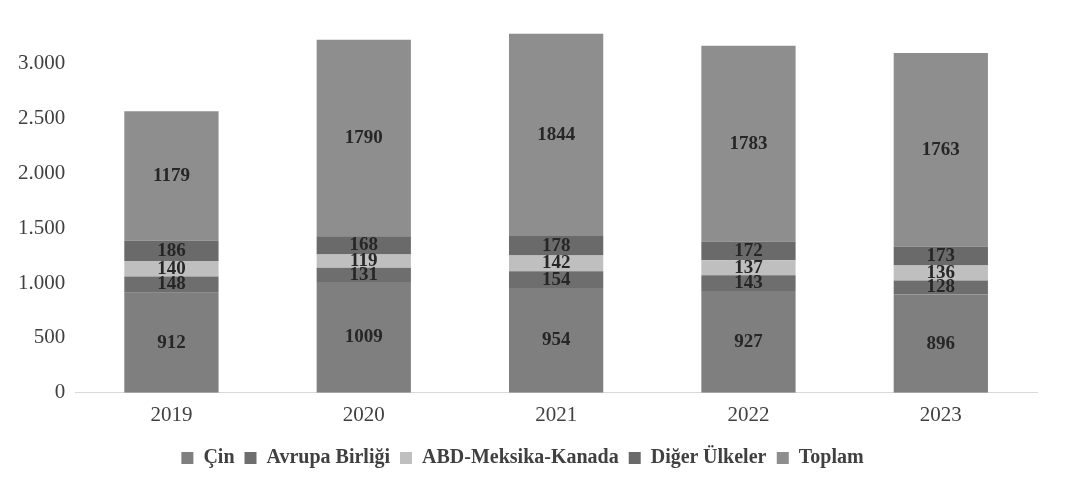 This screenshot has height=486, width=1065. Describe the element at coordinates (49, 336) in the screenshot. I see `y-tick-label: 500` at that location.